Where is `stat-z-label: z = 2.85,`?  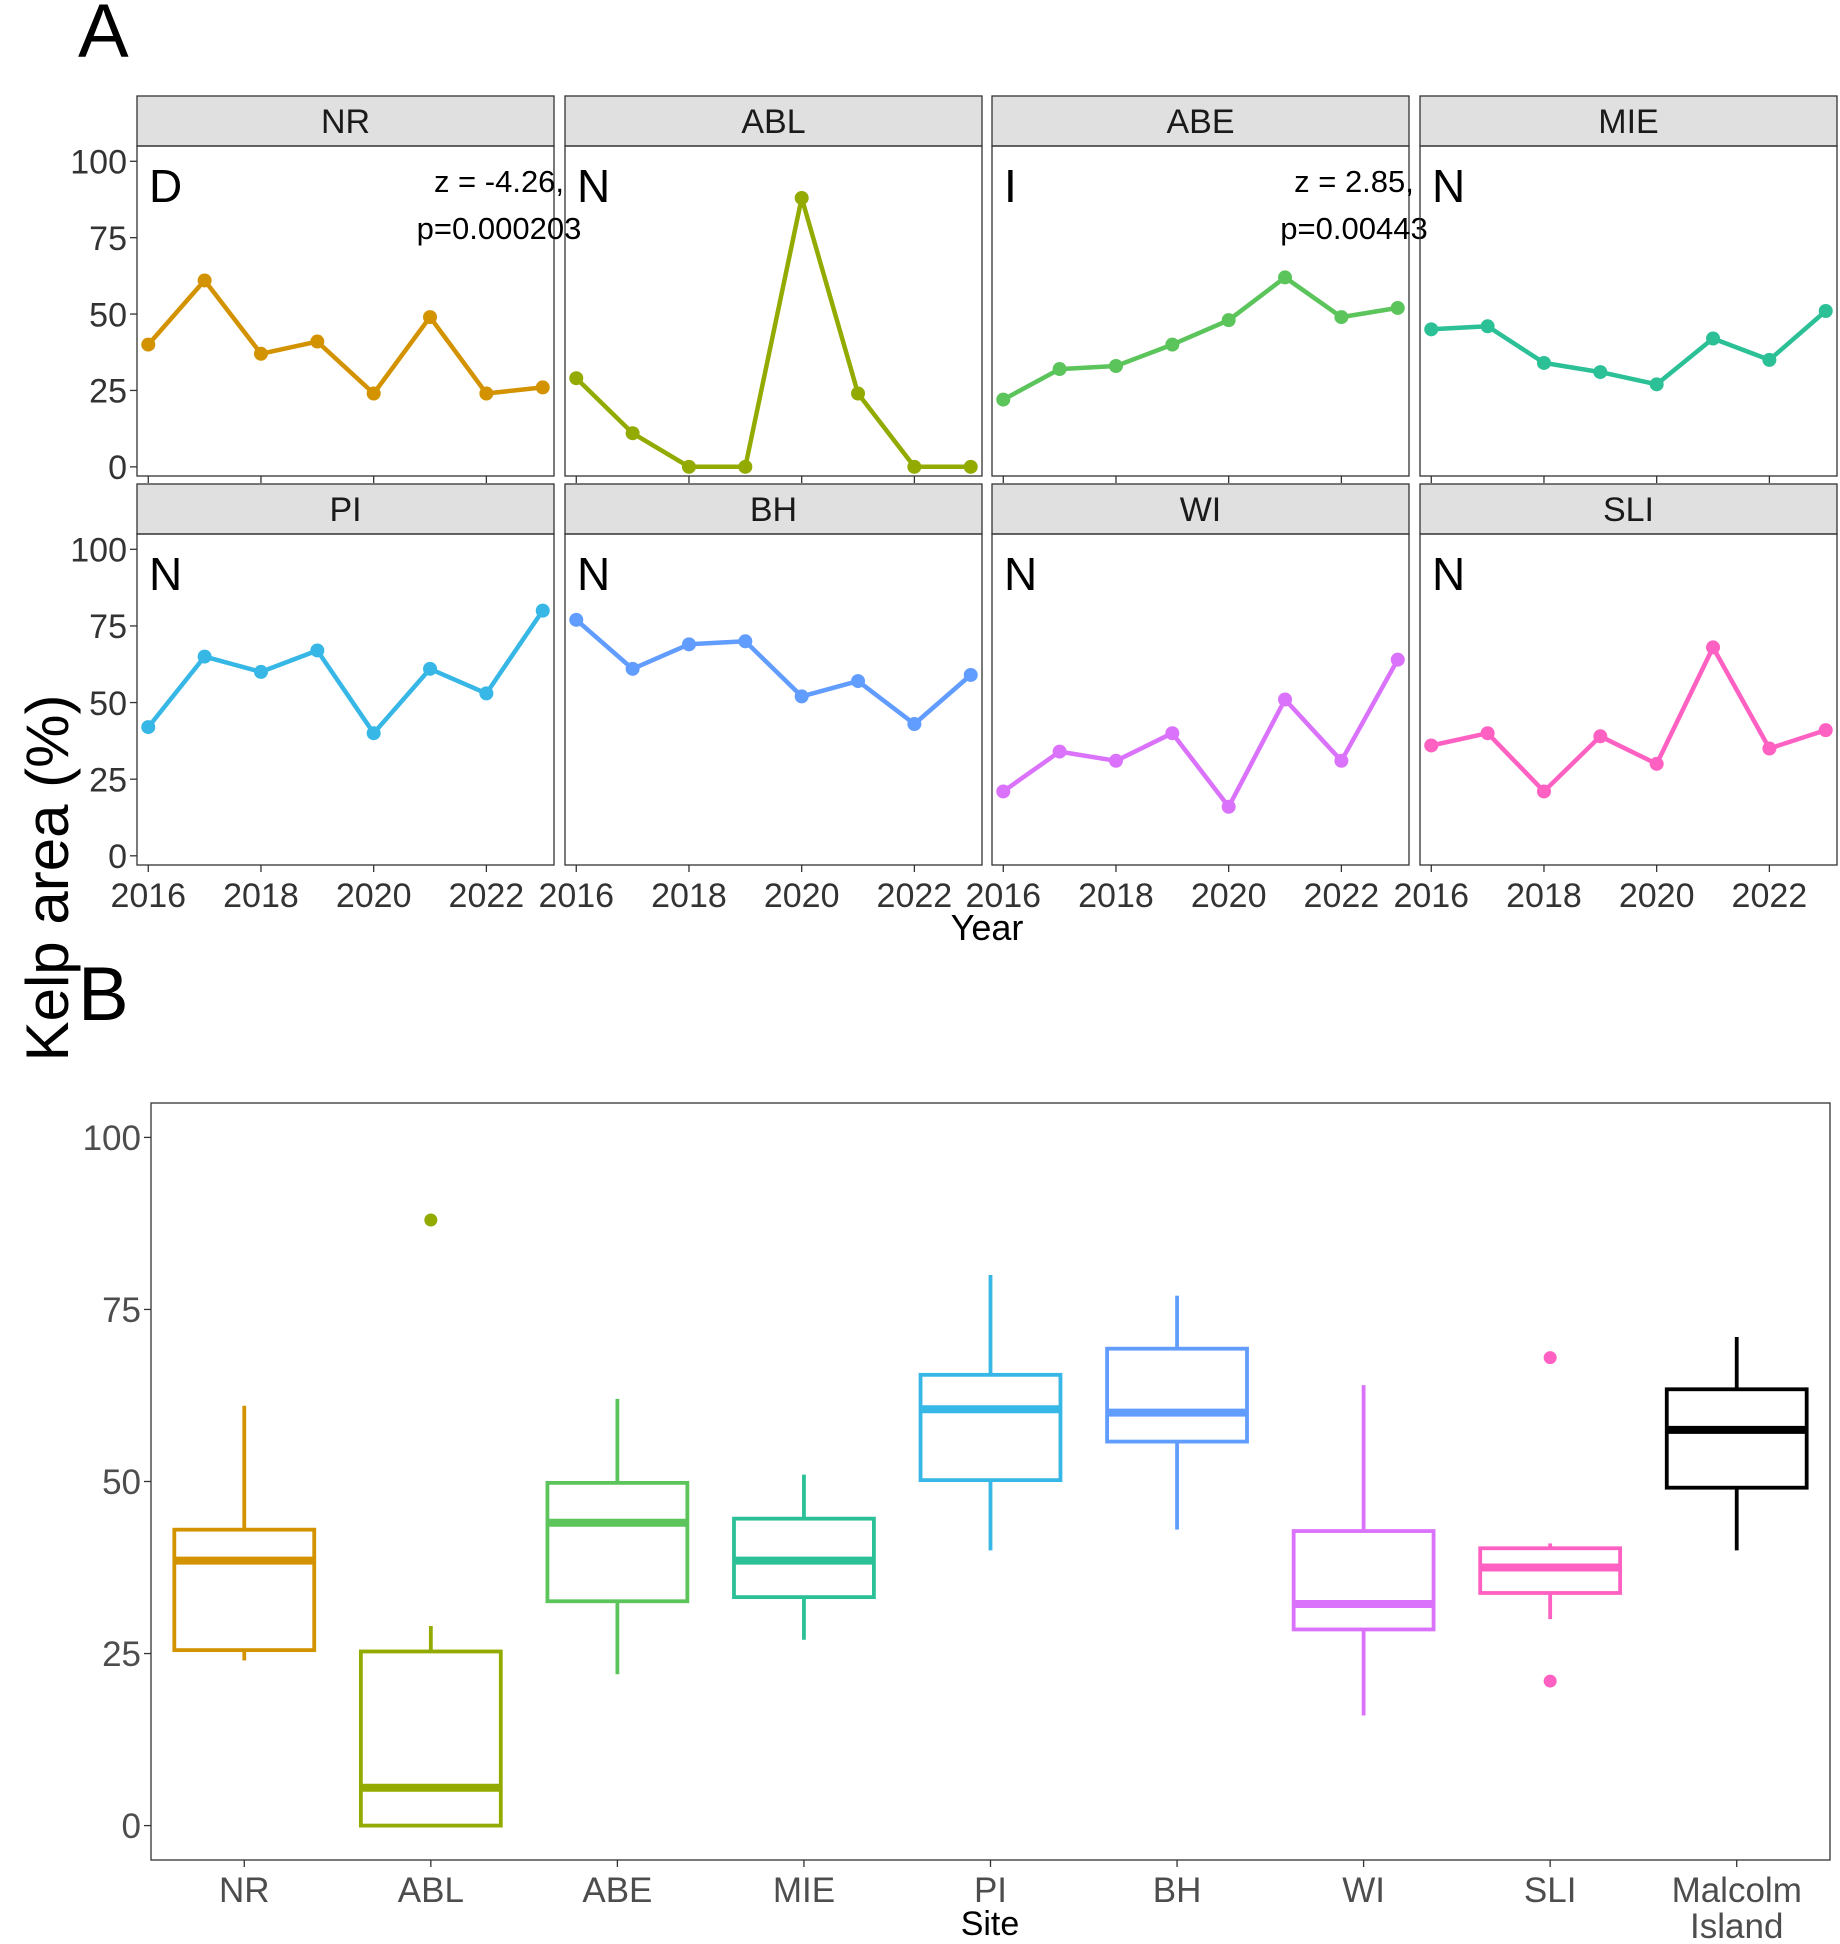 stat-z-label: z = 2.85, is located at coordinates (1354, 181).